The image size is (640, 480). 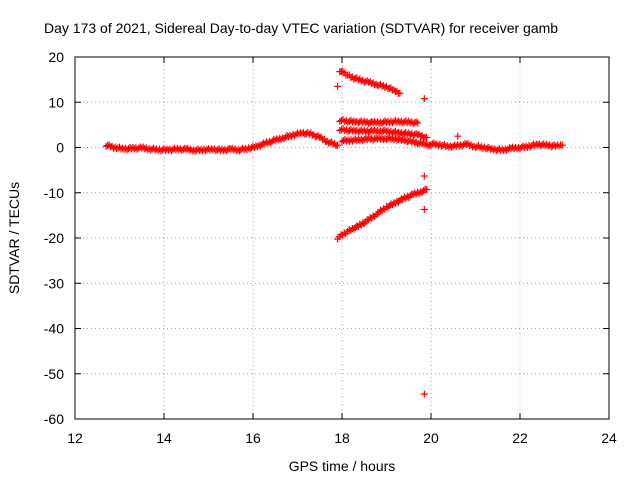 What do you see at coordinates (60, 148) in the screenshot?
I see `y-tick-label: 0` at bounding box center [60, 148].